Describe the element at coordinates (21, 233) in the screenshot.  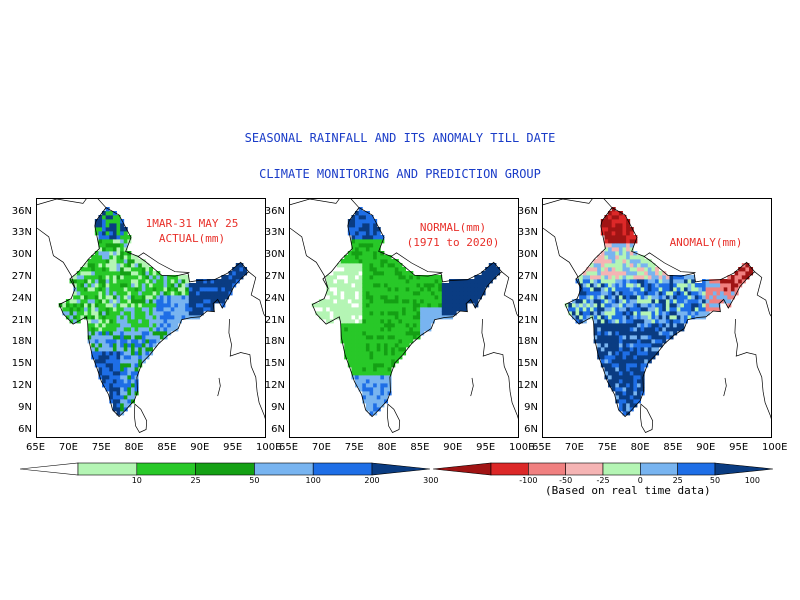
I see `lat-tick-label: 33N` at that location.